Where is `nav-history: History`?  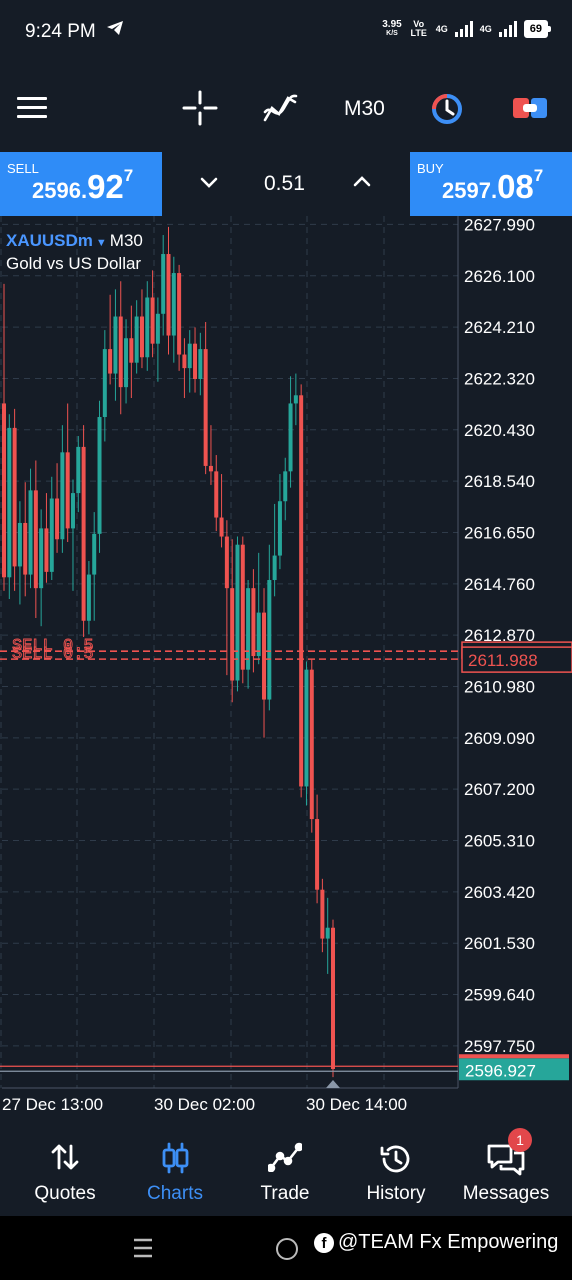
nav-history: History is located at coordinates (396, 1168).